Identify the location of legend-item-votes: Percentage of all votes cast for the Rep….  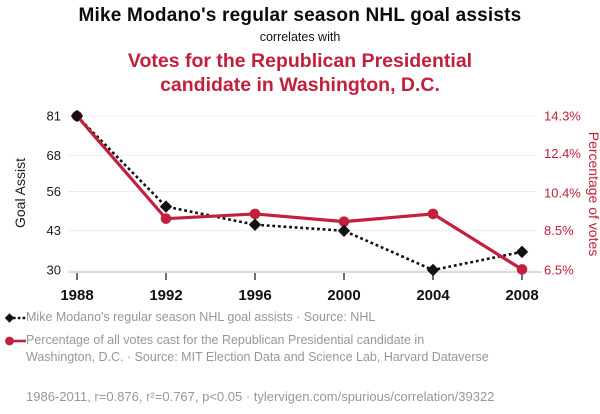
(291, 349).